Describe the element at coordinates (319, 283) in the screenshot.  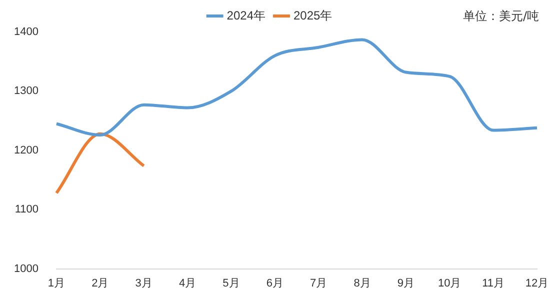
I see `x-tick-label: 7月` at that location.